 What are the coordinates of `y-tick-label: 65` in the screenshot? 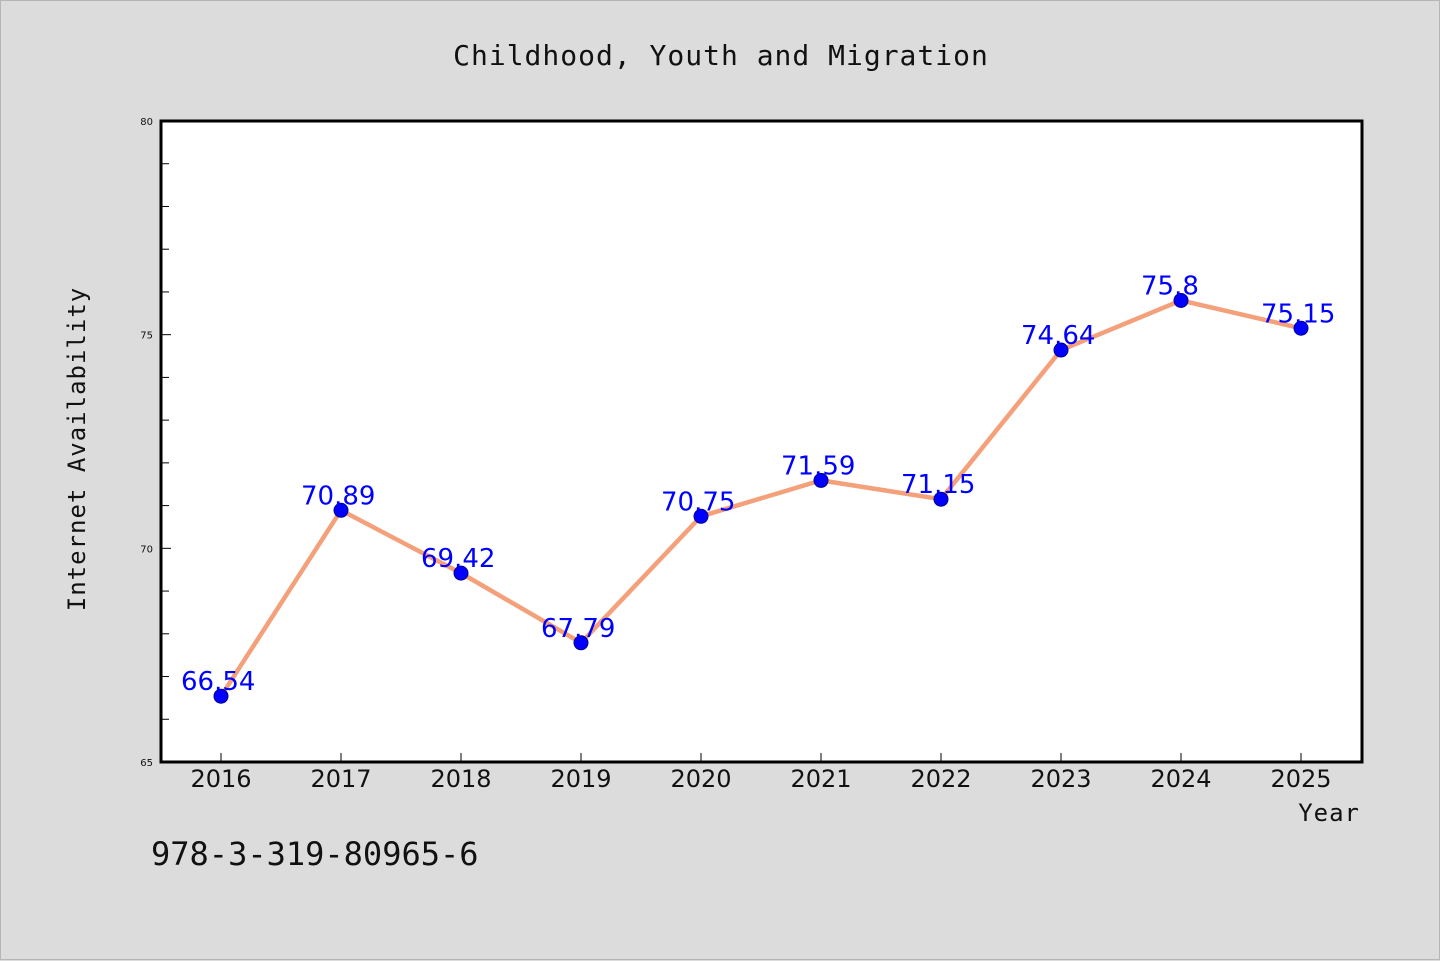 It's located at (146, 763).